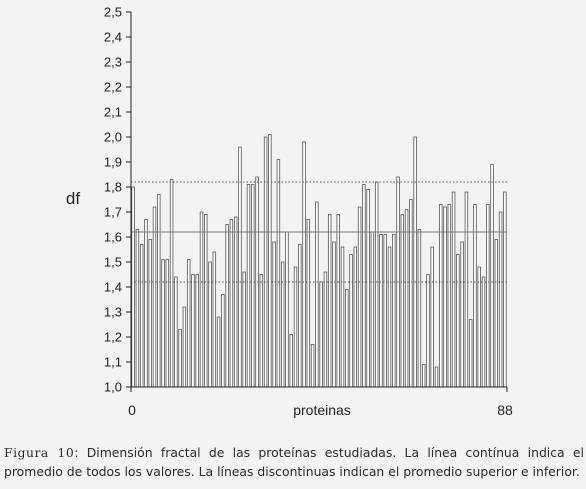 This screenshot has height=489, width=586. What do you see at coordinates (322, 410) in the screenshot?
I see `x-axis-label: proteinas` at bounding box center [322, 410].